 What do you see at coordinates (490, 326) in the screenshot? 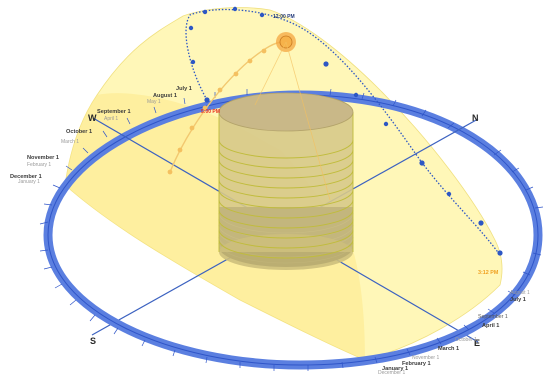
I see `right-date-label-1-secondary: April 1` at bounding box center [490, 326].